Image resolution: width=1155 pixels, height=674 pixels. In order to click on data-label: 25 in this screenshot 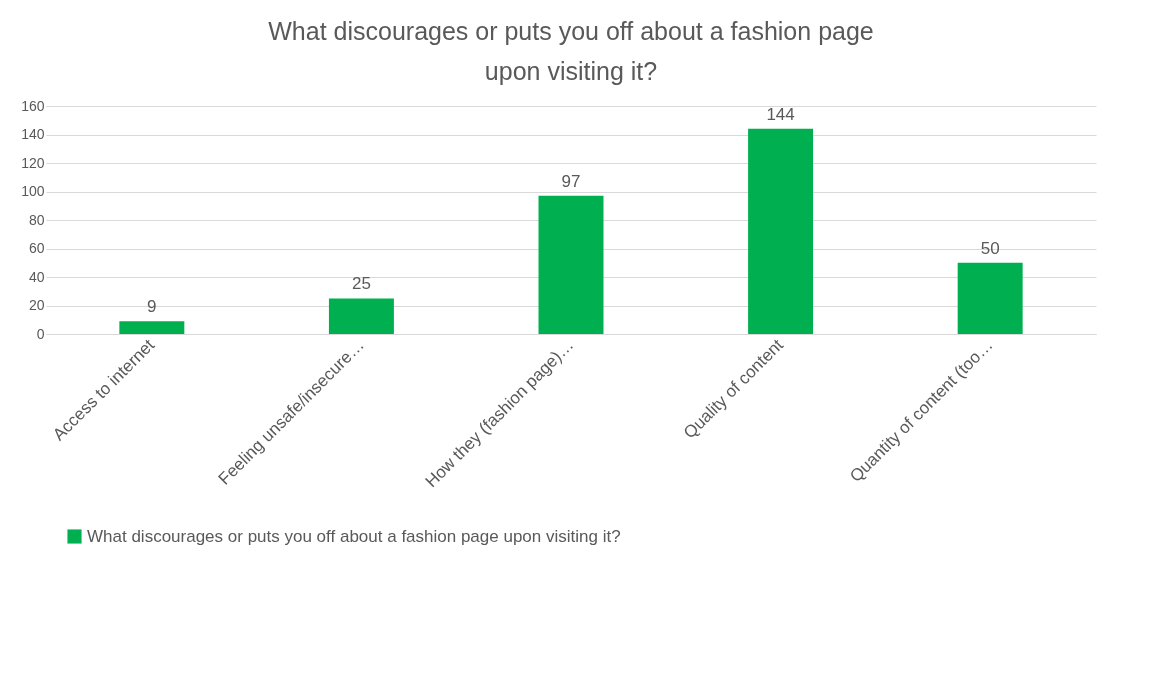, I will do `click(361, 284)`.